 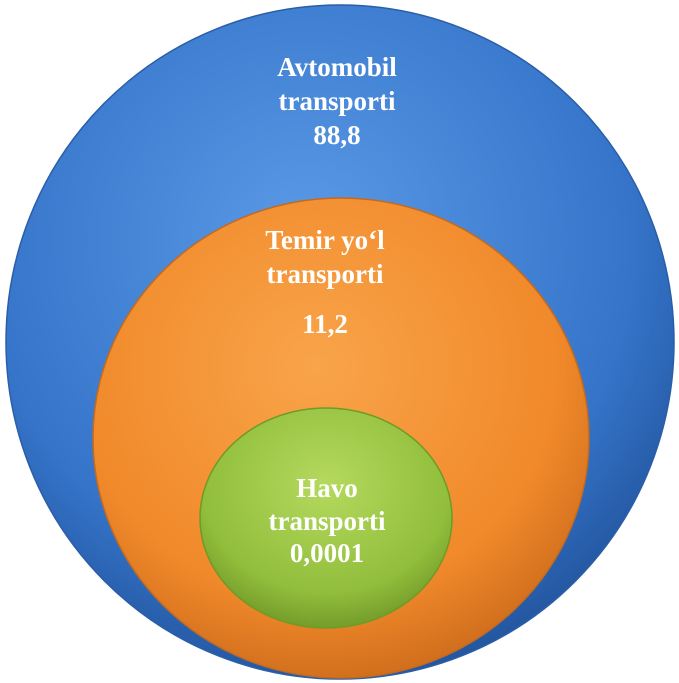 I want to click on node-value: 88,8, so click(x=336, y=135).